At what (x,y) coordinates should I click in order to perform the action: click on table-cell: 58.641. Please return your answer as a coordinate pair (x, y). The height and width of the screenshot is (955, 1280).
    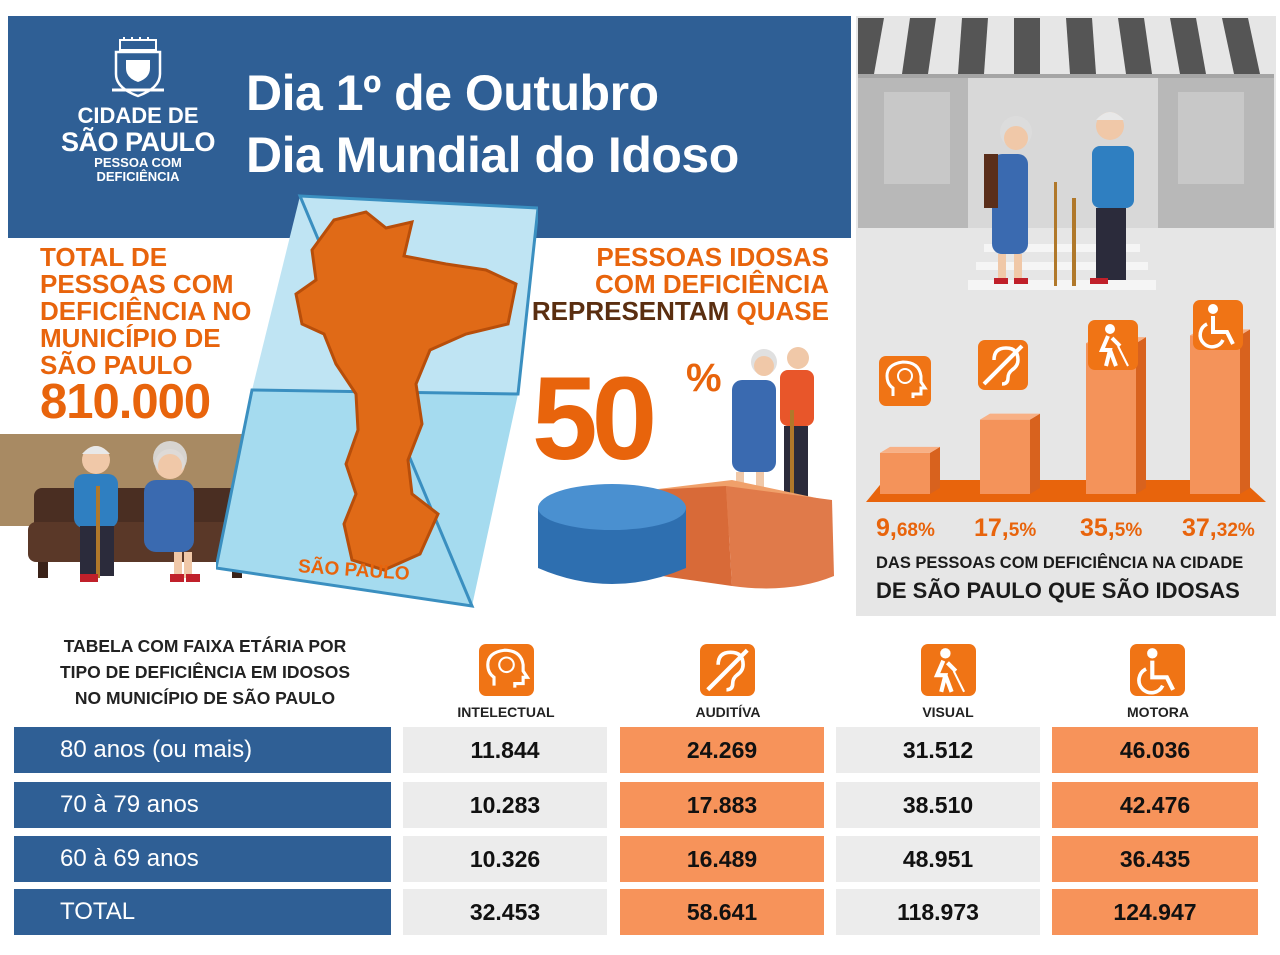
    Looking at the image, I should click on (722, 912).